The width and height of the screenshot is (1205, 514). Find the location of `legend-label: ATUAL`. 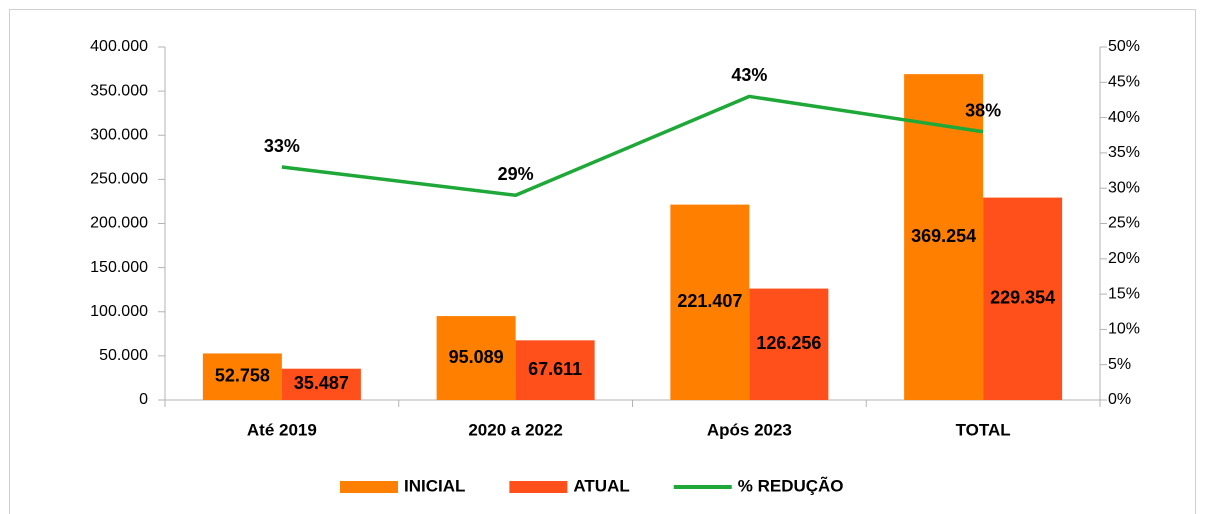

legend-label: ATUAL is located at coordinates (601, 485).